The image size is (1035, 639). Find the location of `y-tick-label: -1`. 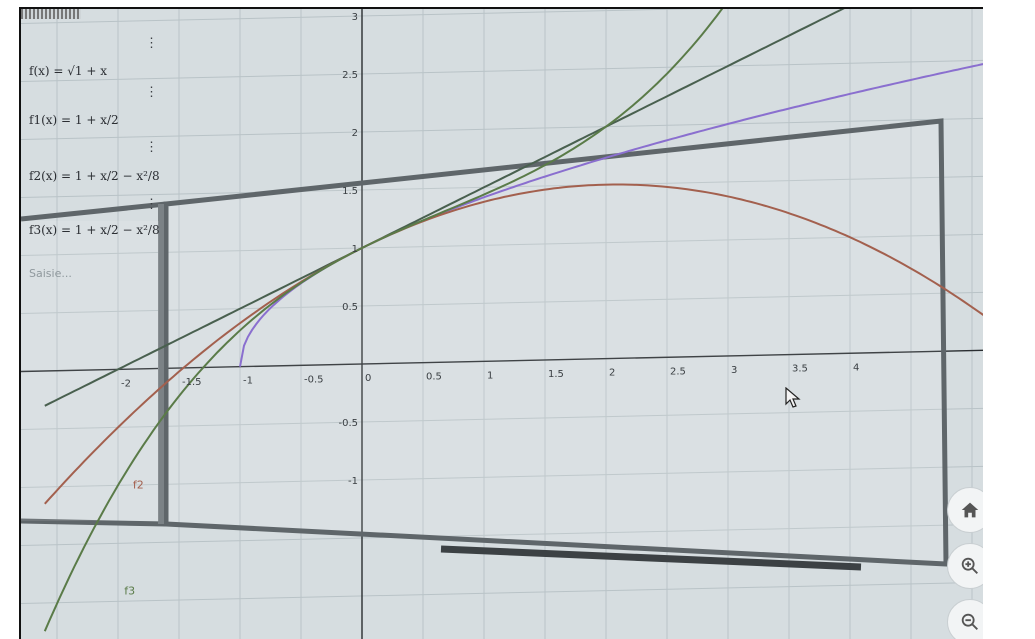

y-tick-label: -1 is located at coordinates (353, 481).